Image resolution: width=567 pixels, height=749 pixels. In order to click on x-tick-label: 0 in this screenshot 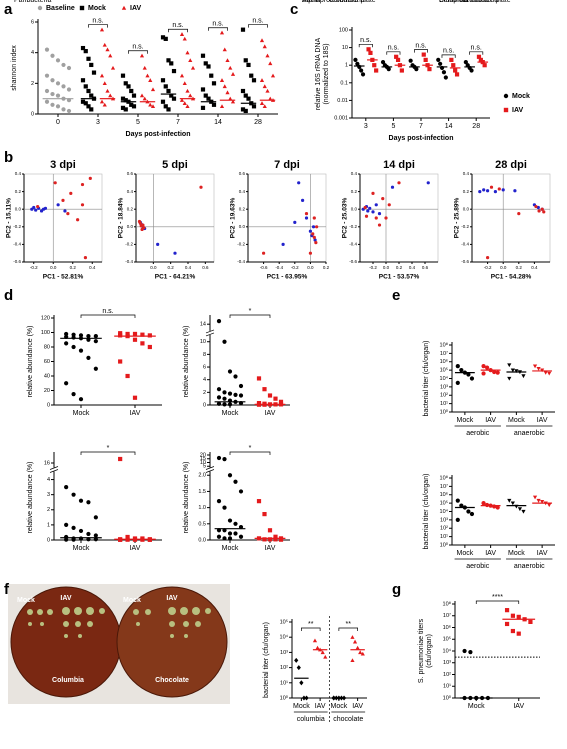, I will do `click(58, 122)`.